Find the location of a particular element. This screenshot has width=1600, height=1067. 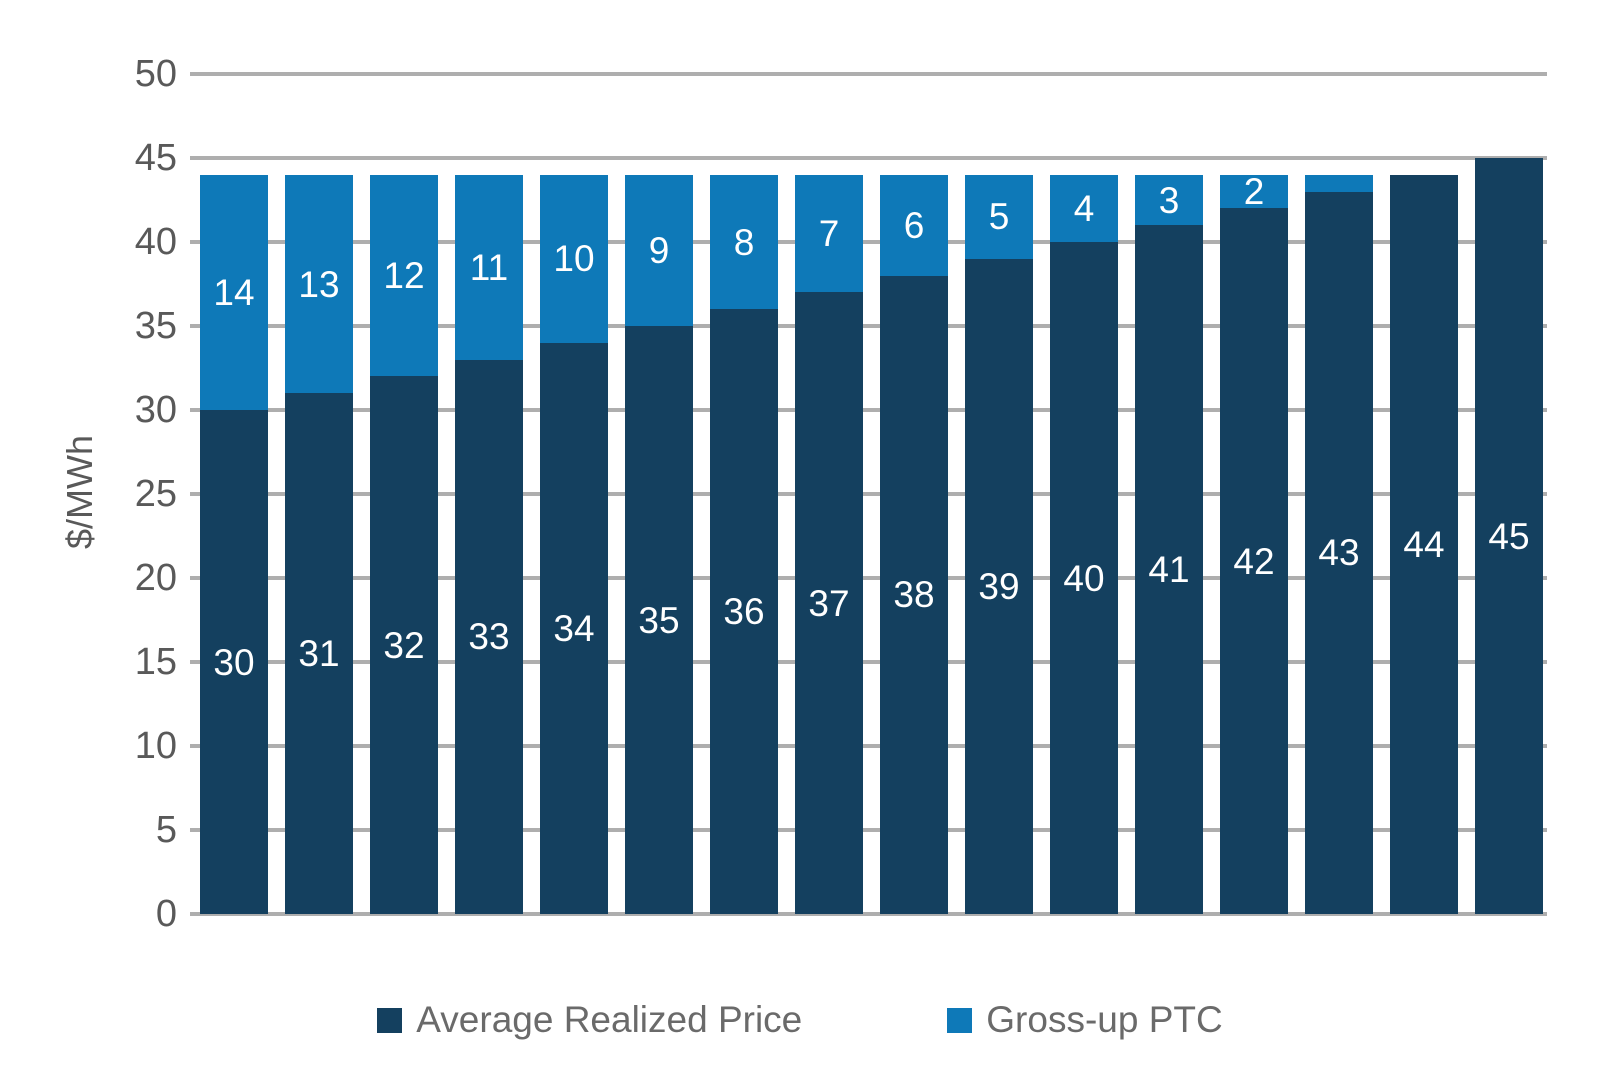

bar-value-label: 4 is located at coordinates (1084, 208).